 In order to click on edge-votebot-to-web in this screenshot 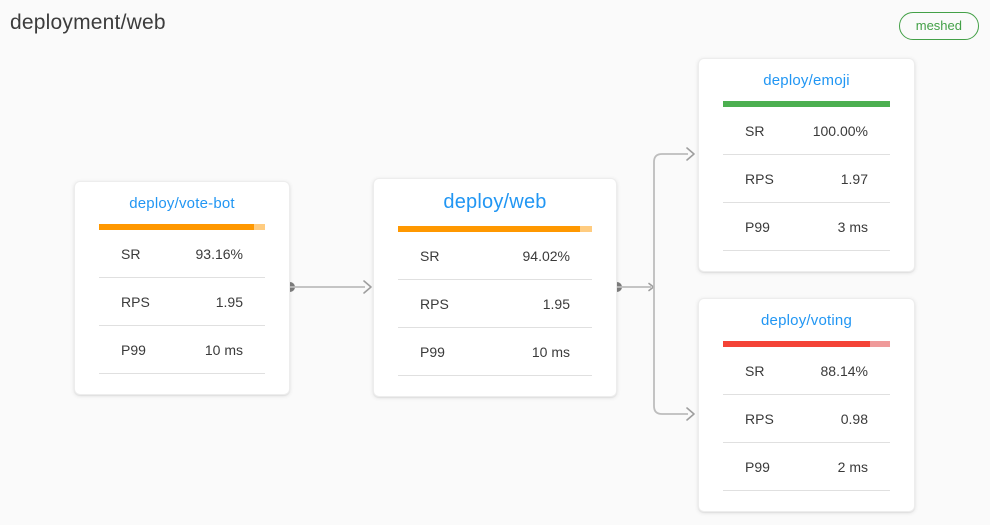, I will do `click(331, 287)`.